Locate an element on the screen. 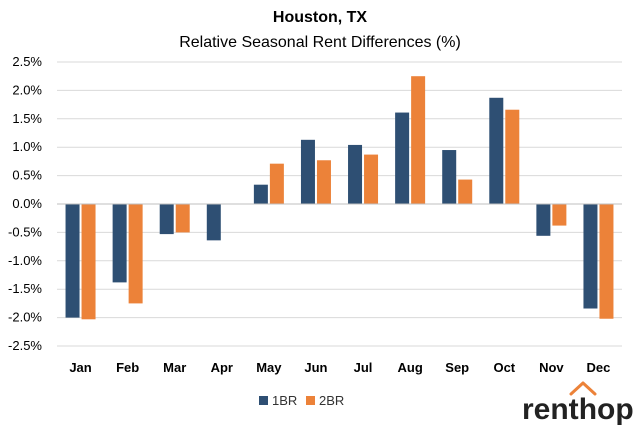  y-tick-label: 2.5% is located at coordinates (27, 61).